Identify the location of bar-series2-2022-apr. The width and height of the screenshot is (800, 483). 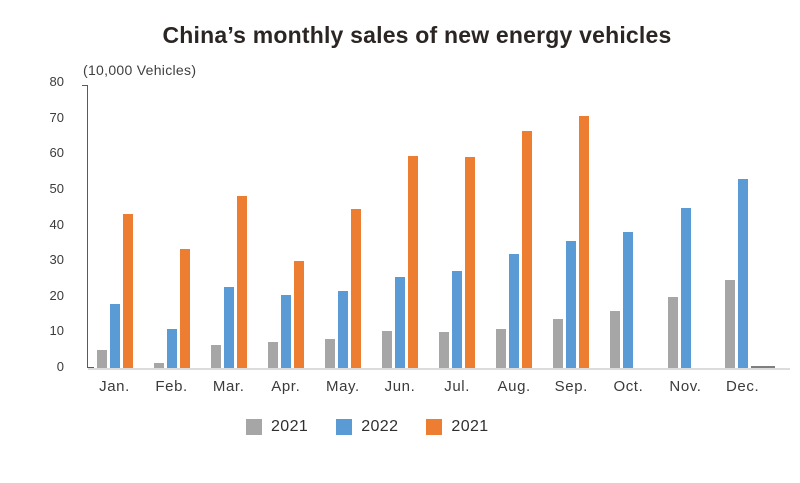
(285, 331).